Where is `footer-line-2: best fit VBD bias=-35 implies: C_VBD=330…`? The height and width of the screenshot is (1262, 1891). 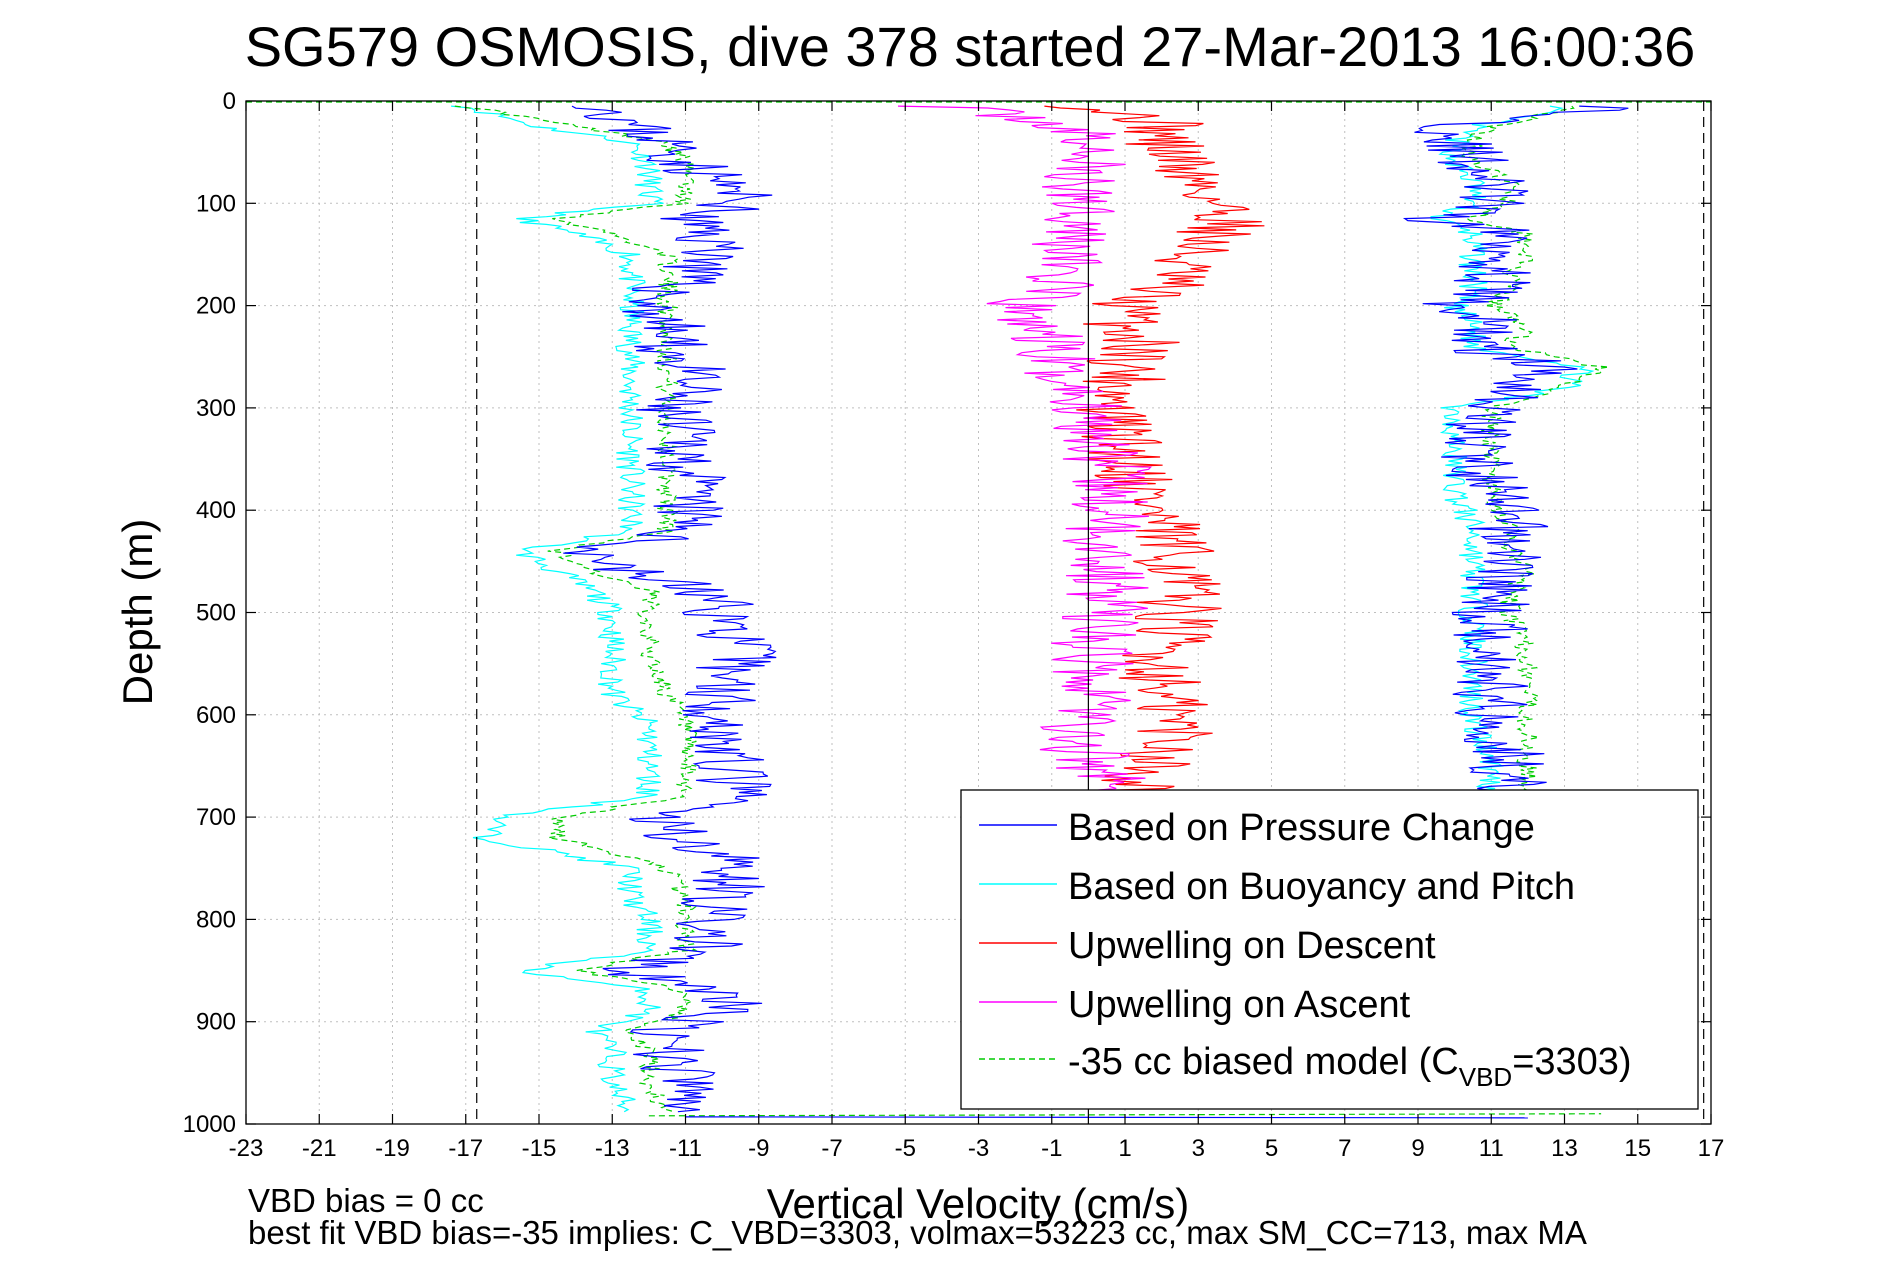 footer-line-2: best fit VBD bias=-35 implies: C_VBD=330… is located at coordinates (917, 1232).